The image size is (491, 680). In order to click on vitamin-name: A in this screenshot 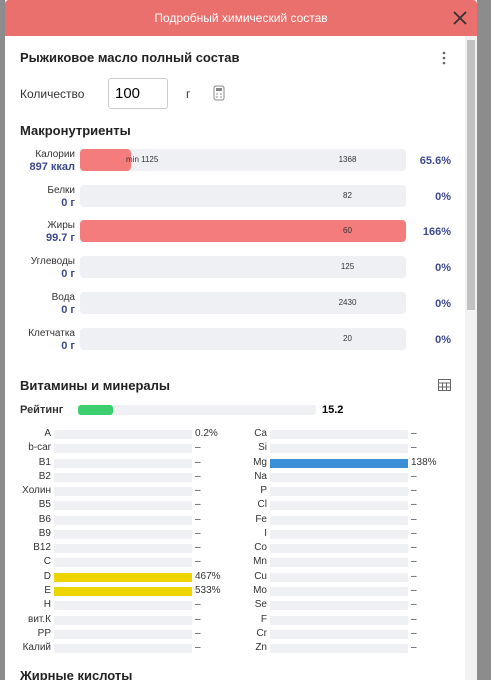, I will do `click(47, 433)`.